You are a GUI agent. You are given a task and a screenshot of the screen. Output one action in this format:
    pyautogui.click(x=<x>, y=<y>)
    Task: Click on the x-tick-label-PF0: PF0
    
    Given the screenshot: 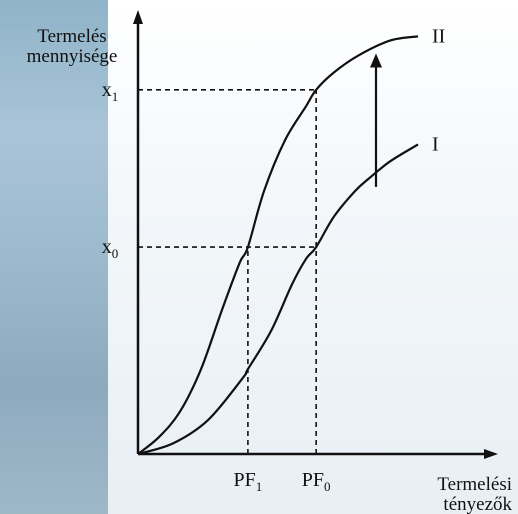 What is the action you would take?
    pyautogui.click(x=316, y=481)
    